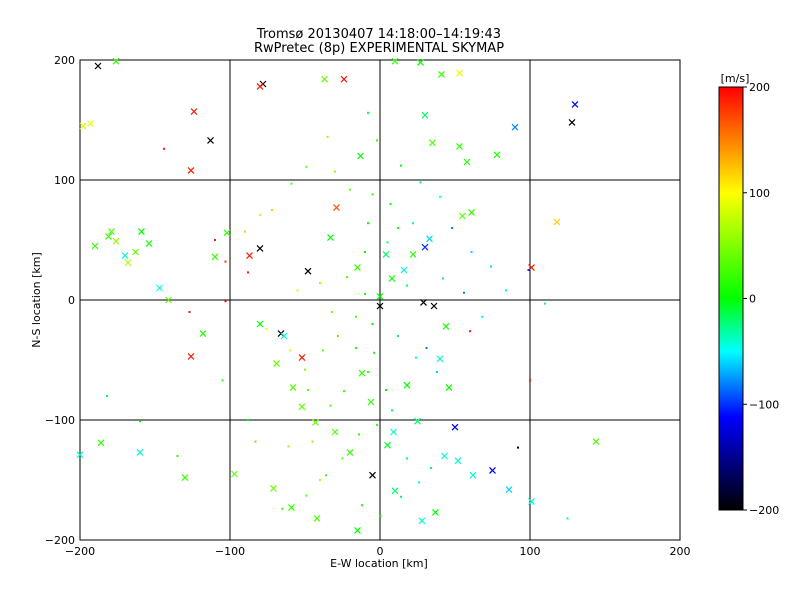  Describe the element at coordinates (378, 34) in the screenshot. I see `chart-title: Tromsø 20130407 14:18:00–14:19:43` at that location.